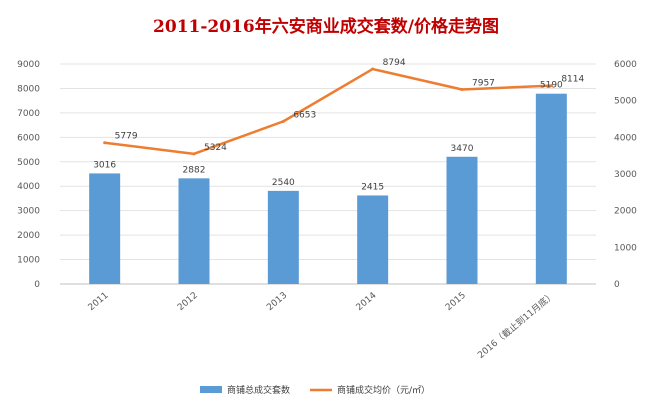 This screenshot has width=651, height=407. I want to click on left-tick-label: 1000, so click(28, 261).